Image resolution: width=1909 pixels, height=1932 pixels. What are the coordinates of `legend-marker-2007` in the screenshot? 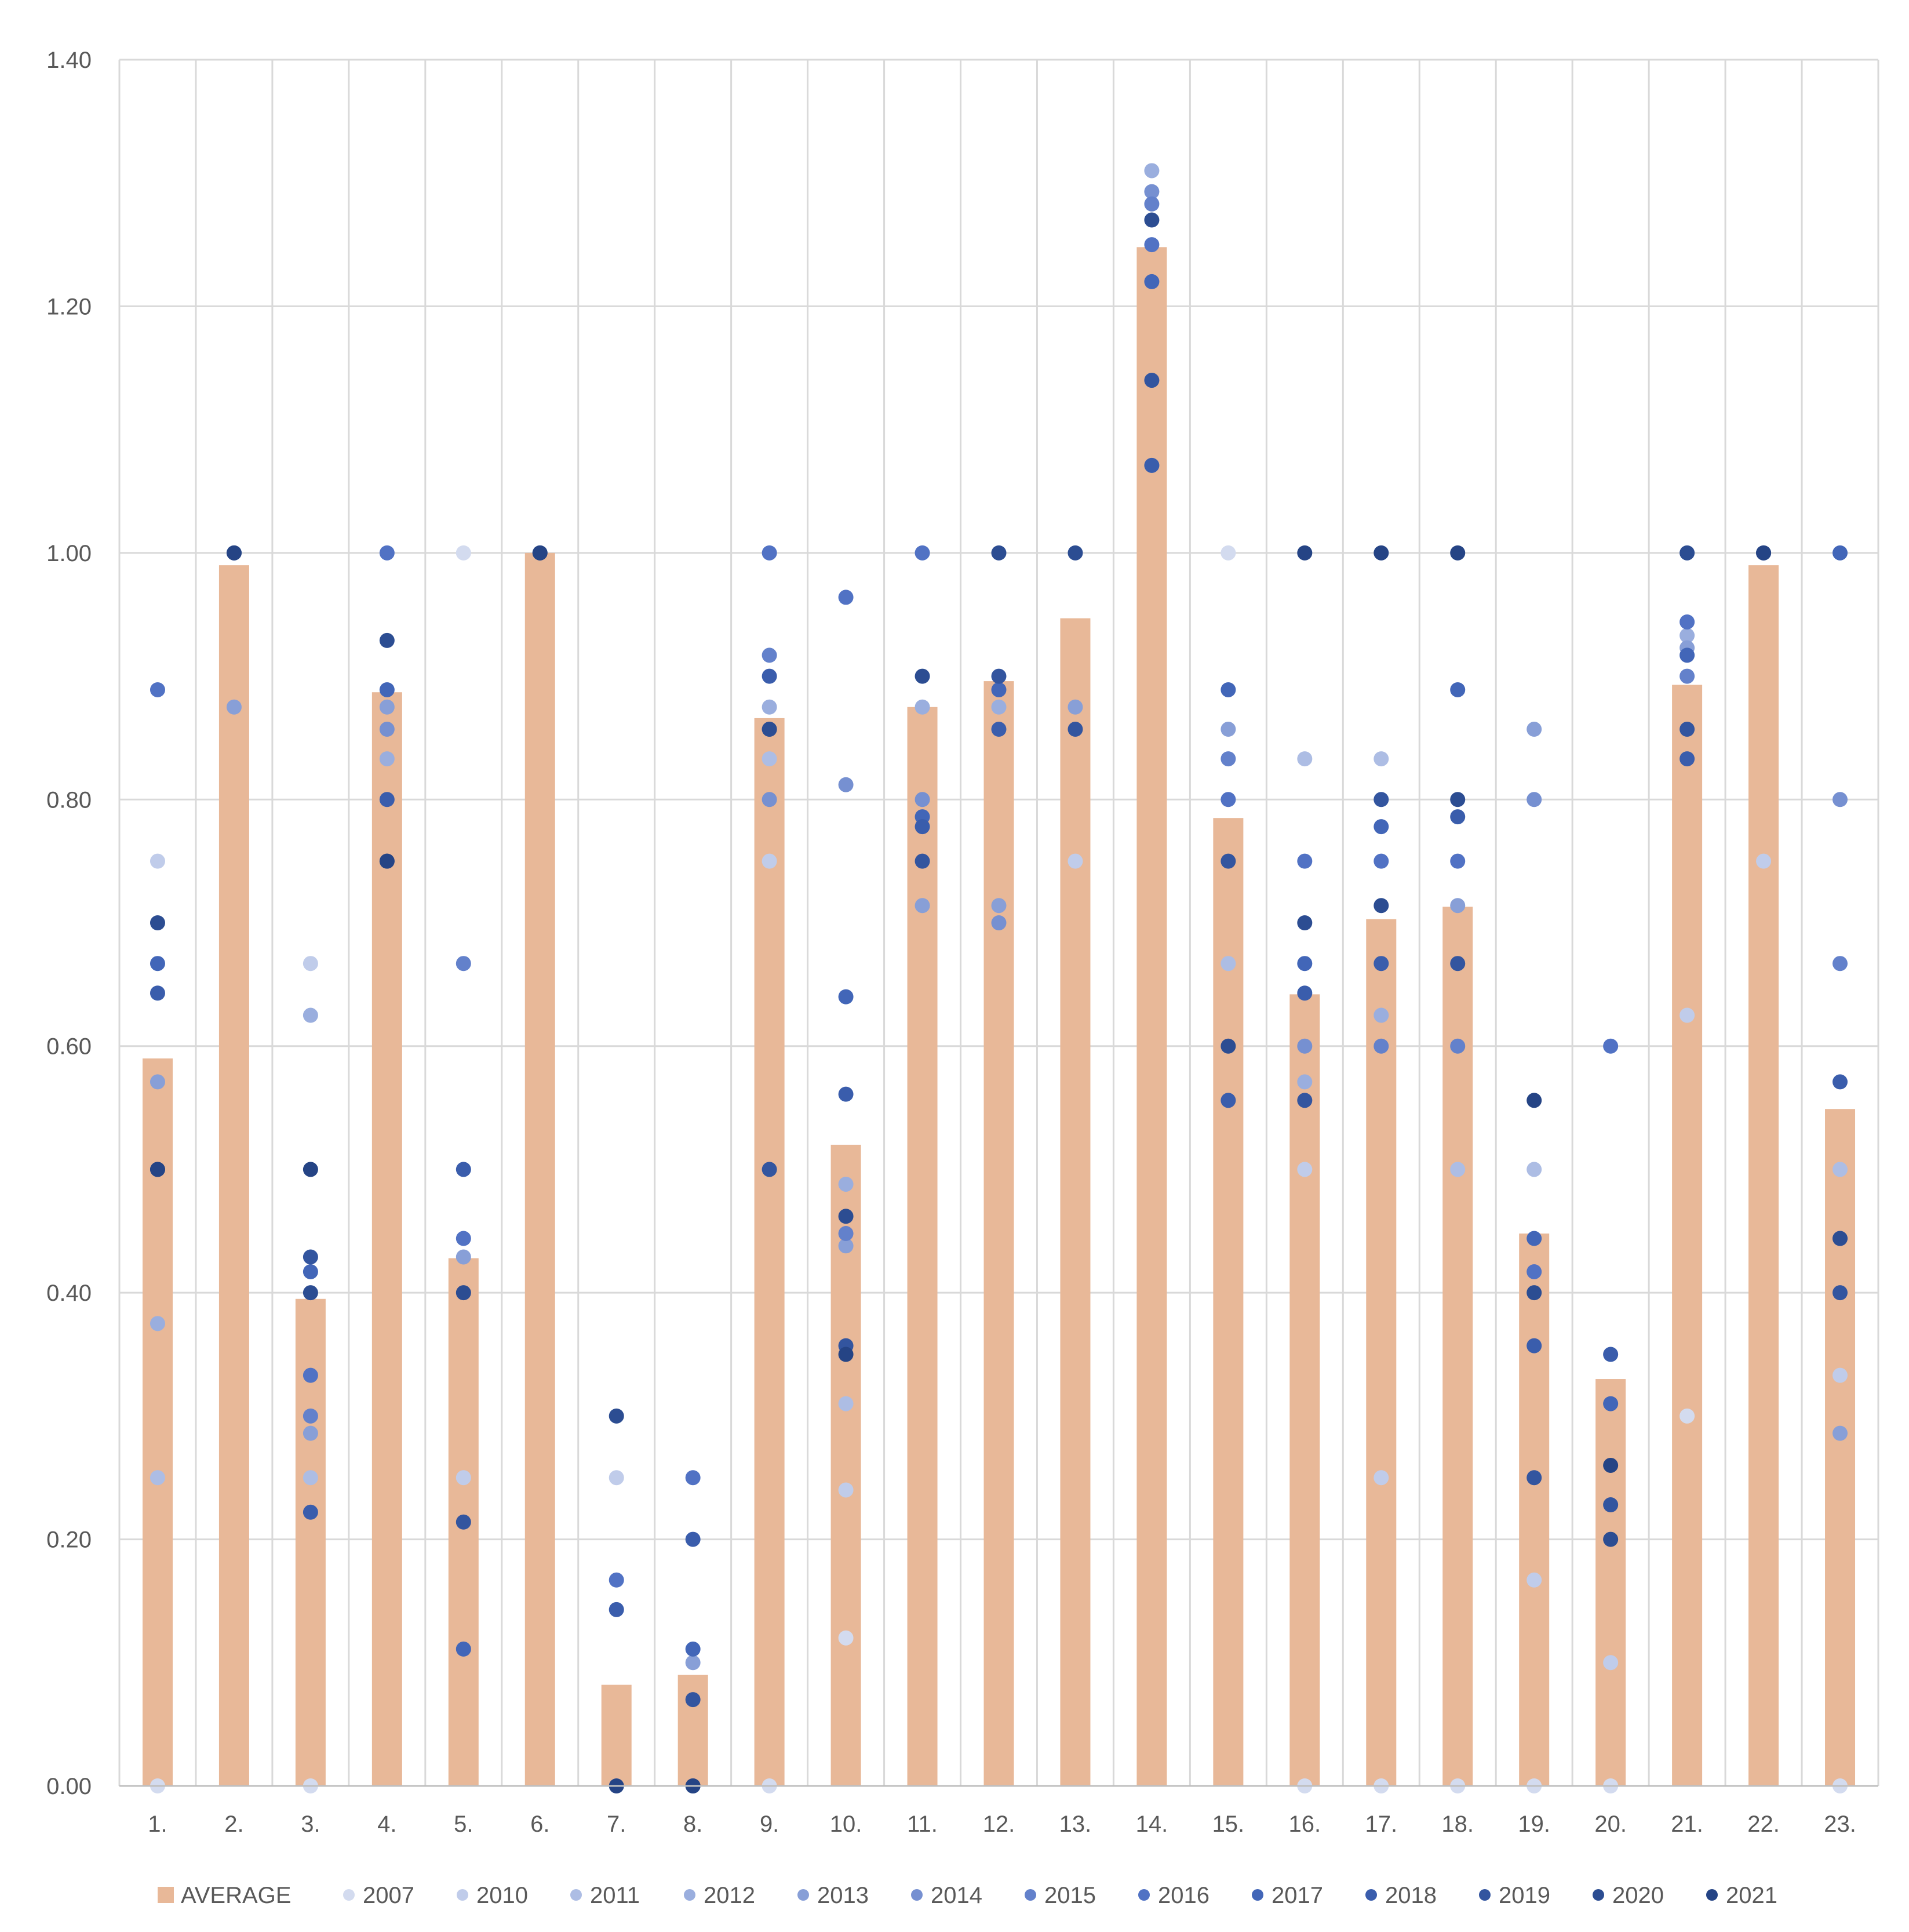 It's located at (349, 1895).